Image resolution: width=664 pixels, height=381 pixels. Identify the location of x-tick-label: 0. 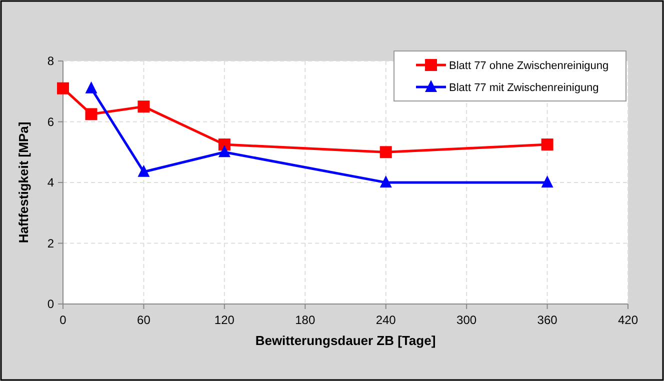
(63, 320).